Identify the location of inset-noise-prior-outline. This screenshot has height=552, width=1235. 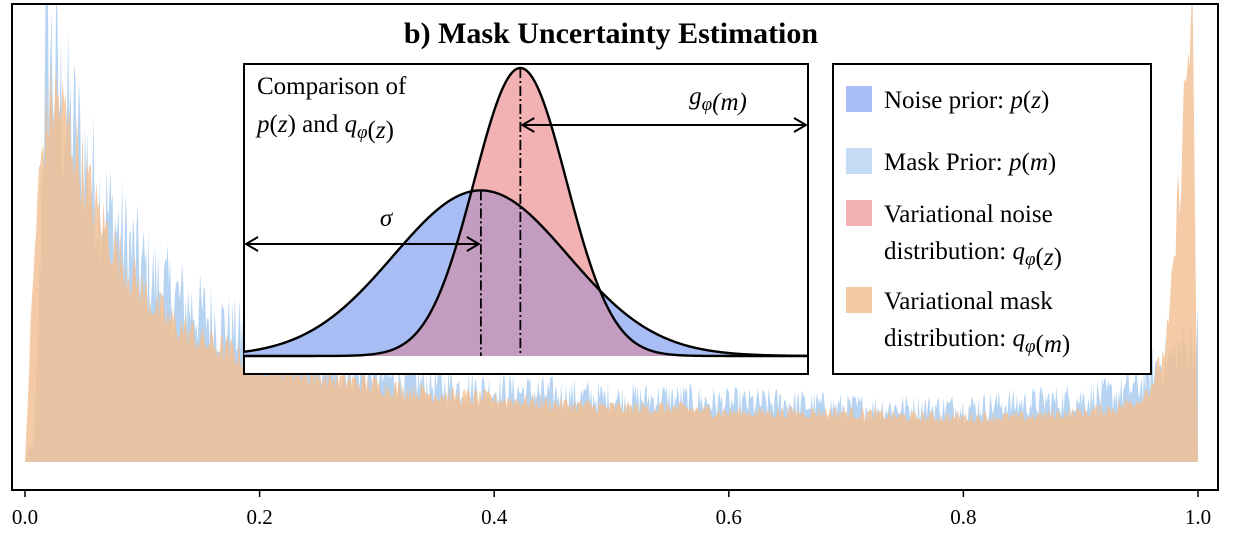
(526, 273).